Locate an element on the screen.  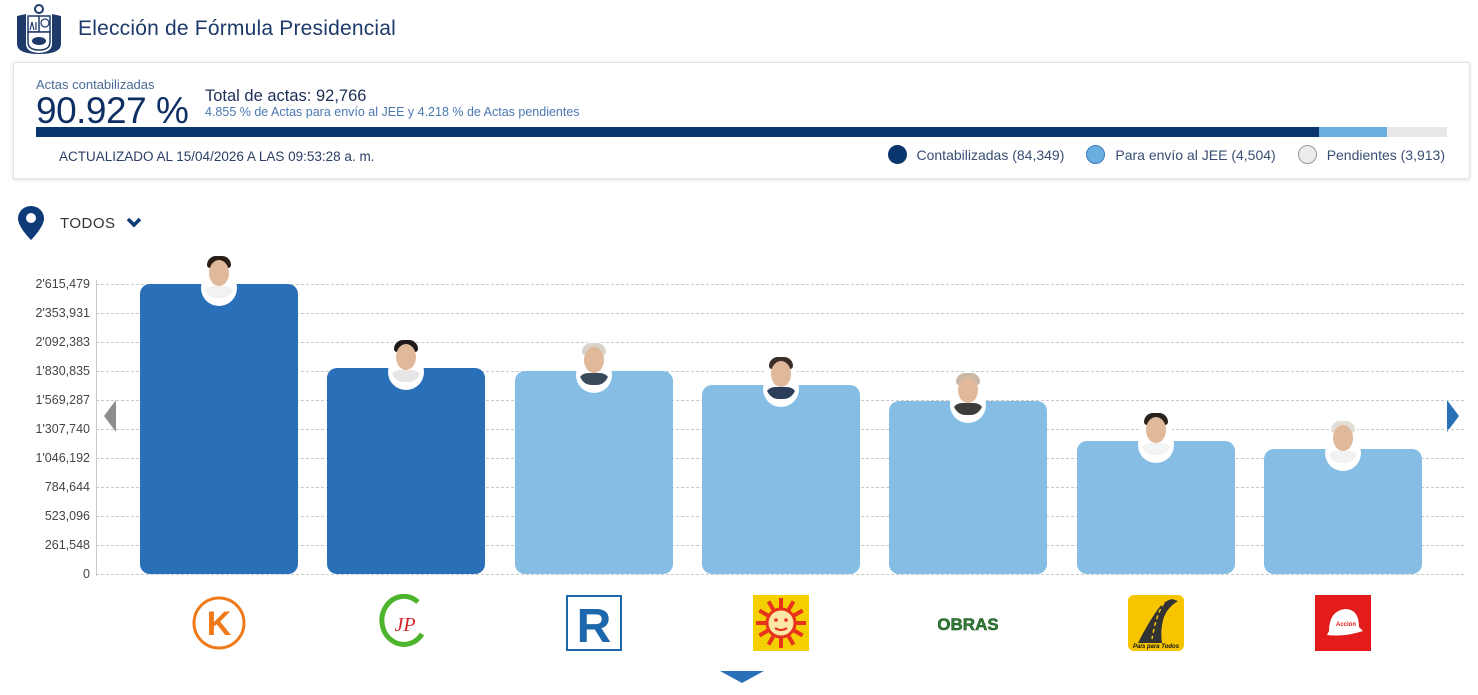
progress-jee is located at coordinates (1353, 132).